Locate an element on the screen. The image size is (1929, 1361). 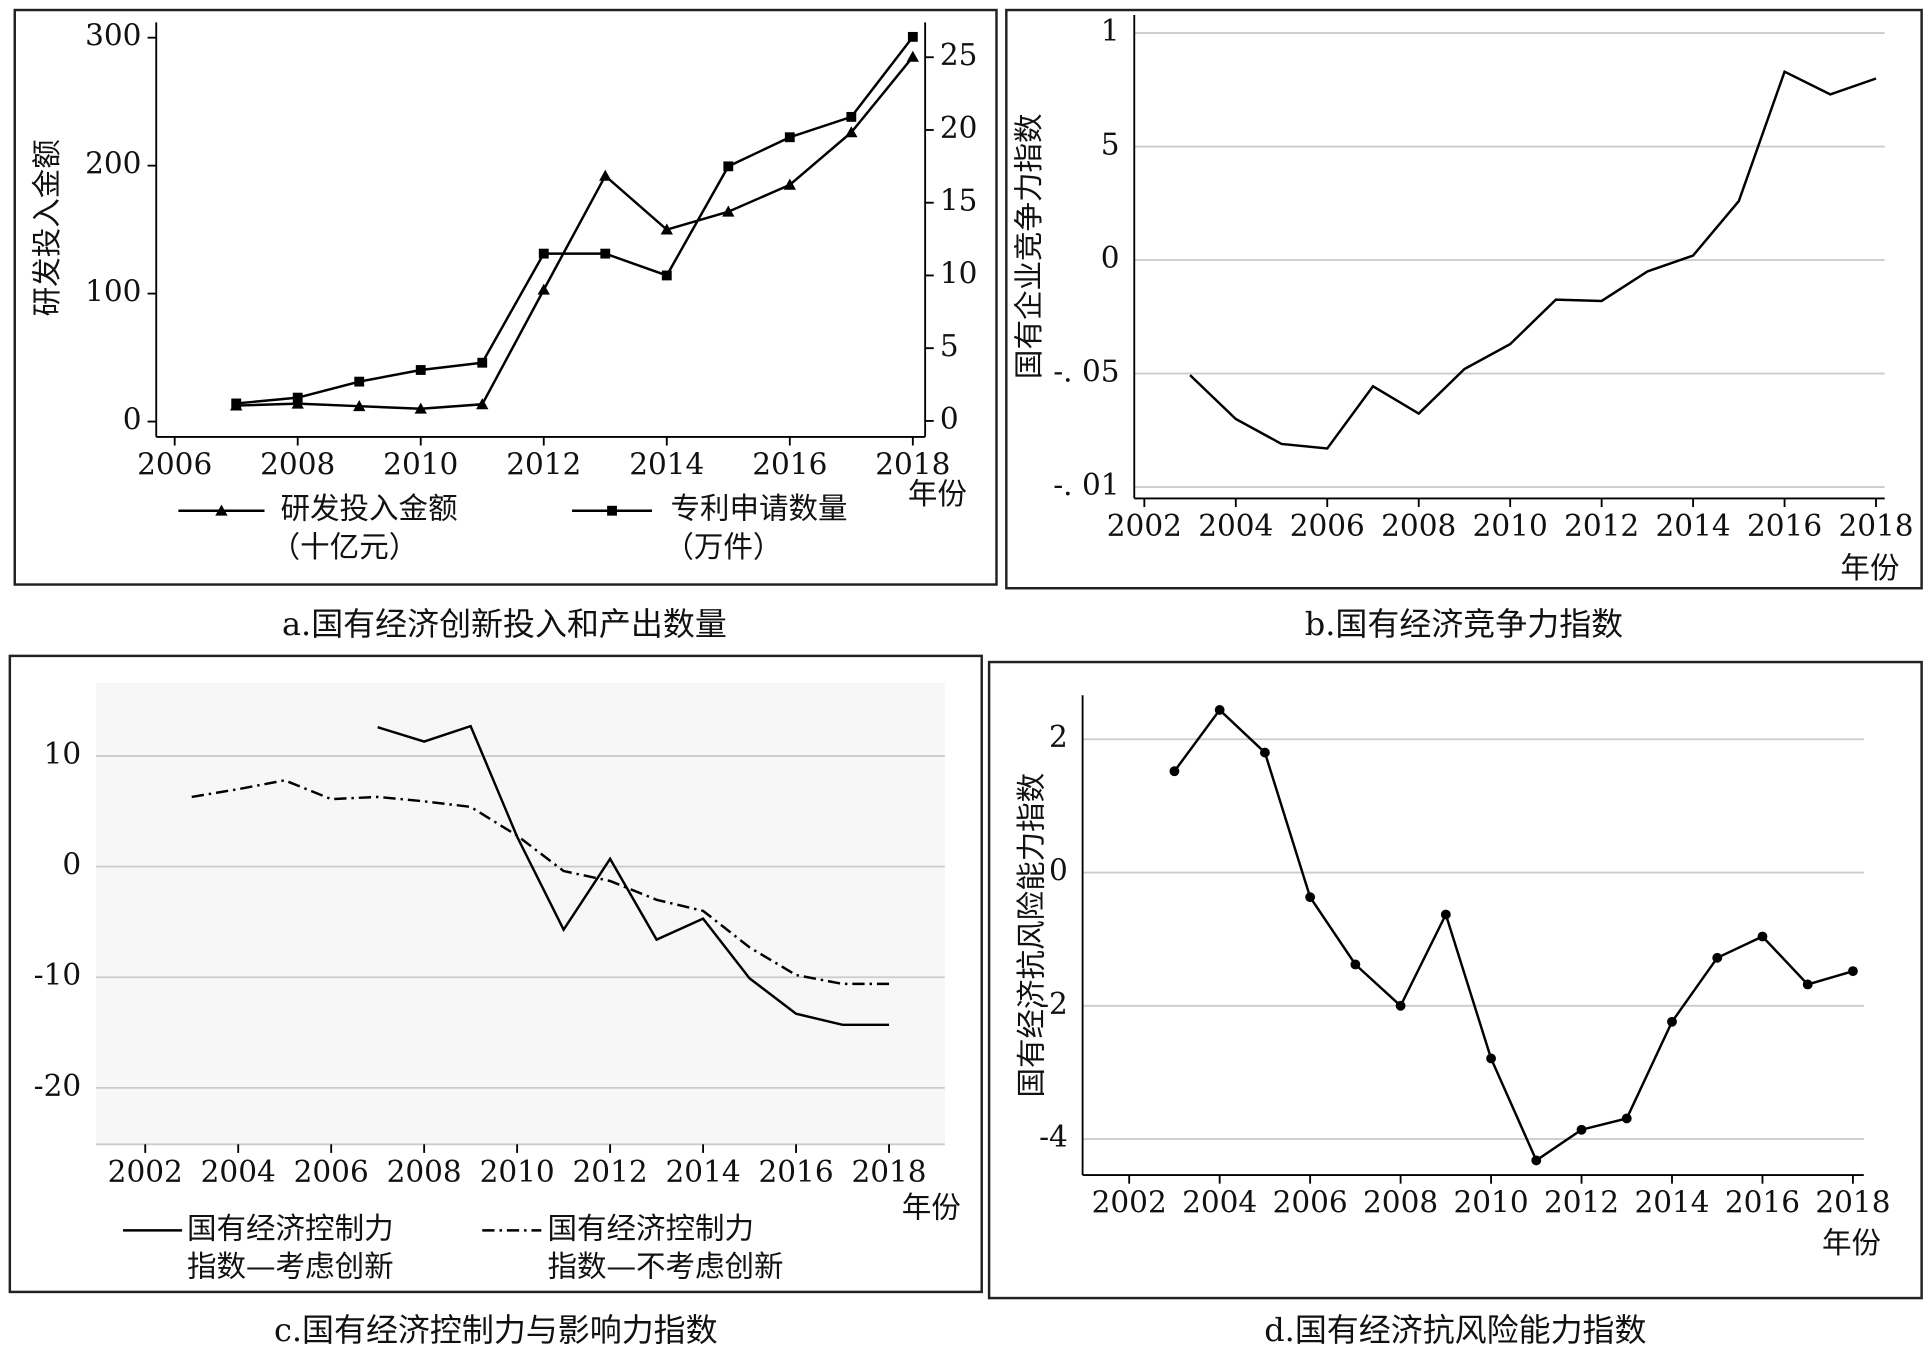
y-tick-label: 300 is located at coordinates (113, 36).